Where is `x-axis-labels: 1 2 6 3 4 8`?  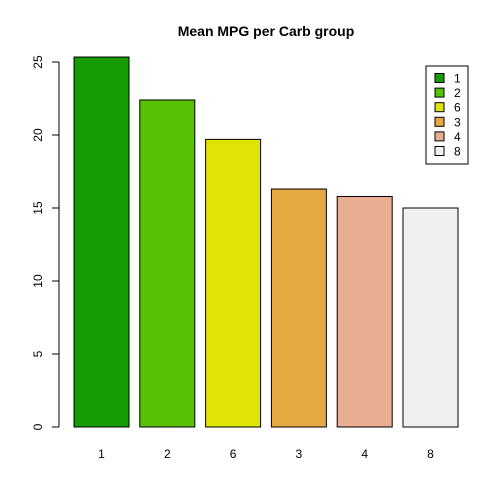 x-axis-labels: 1 2 6 3 4 8 is located at coordinates (266, 454).